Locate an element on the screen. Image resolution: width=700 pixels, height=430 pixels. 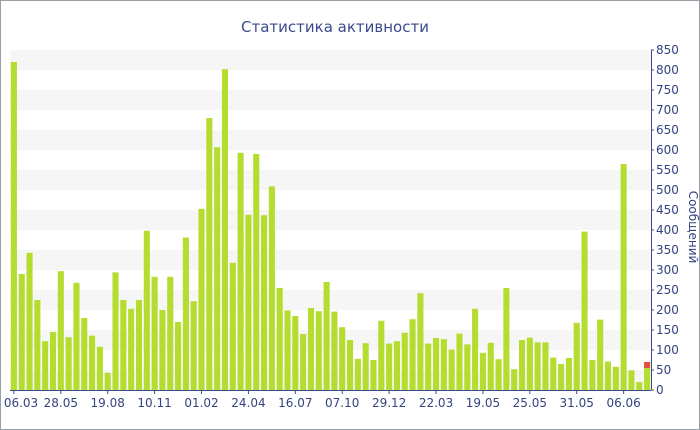
x-tick-label: 16.07 is located at coordinates (295, 403).